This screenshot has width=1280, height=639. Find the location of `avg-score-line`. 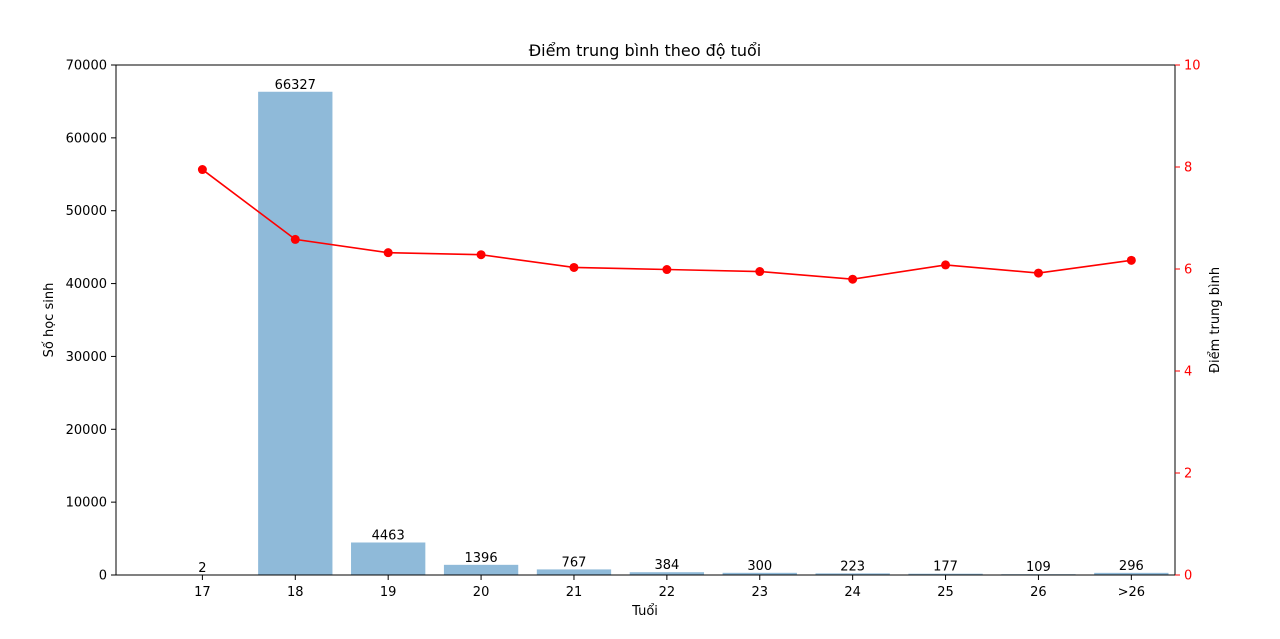

avg-score-line is located at coordinates (666, 224).